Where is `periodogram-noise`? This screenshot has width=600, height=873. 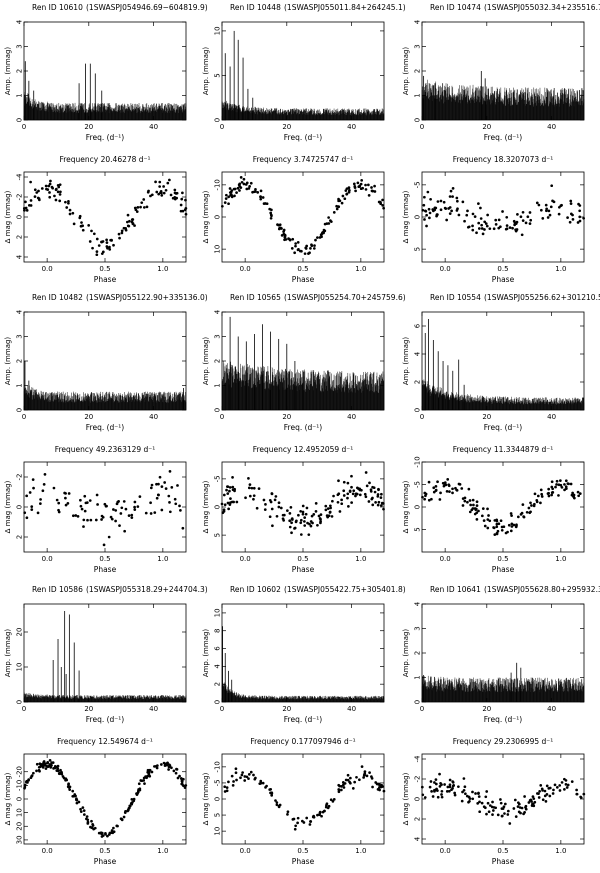
periodogram-noise is located at coordinates (503, 688).